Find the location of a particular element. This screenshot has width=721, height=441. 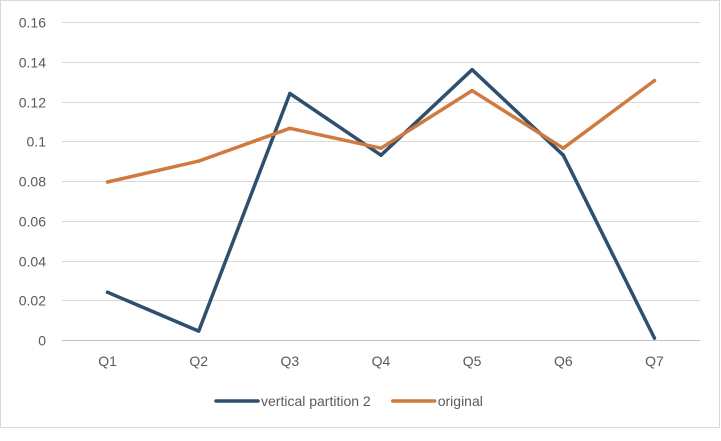

x-axis-ticks: Q1 Q2 Q3 Q4 Q5 Q6 Q7 is located at coordinates (381, 361).